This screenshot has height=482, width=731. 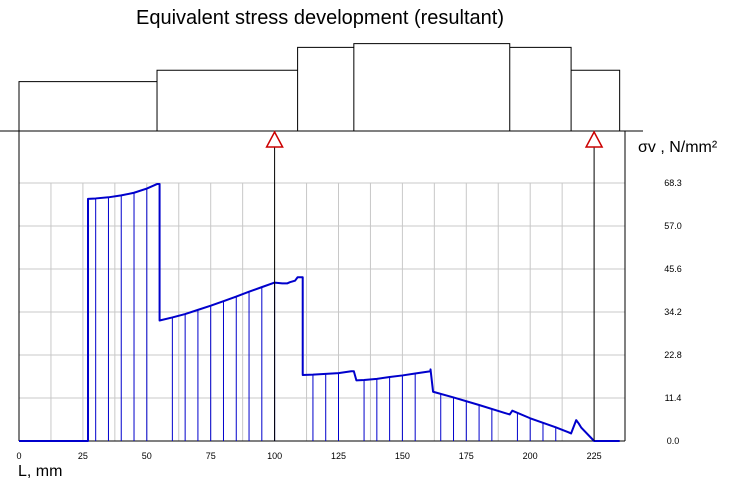 I want to click on x-axis-label: L, mm, so click(x=40, y=471).